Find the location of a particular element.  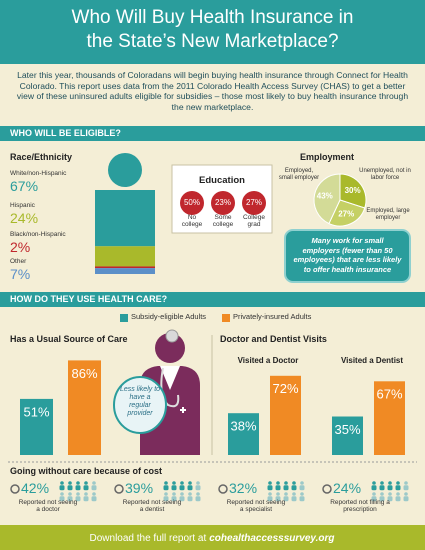

callout: Less likely to have a regular provider is located at coordinates (140, 402).